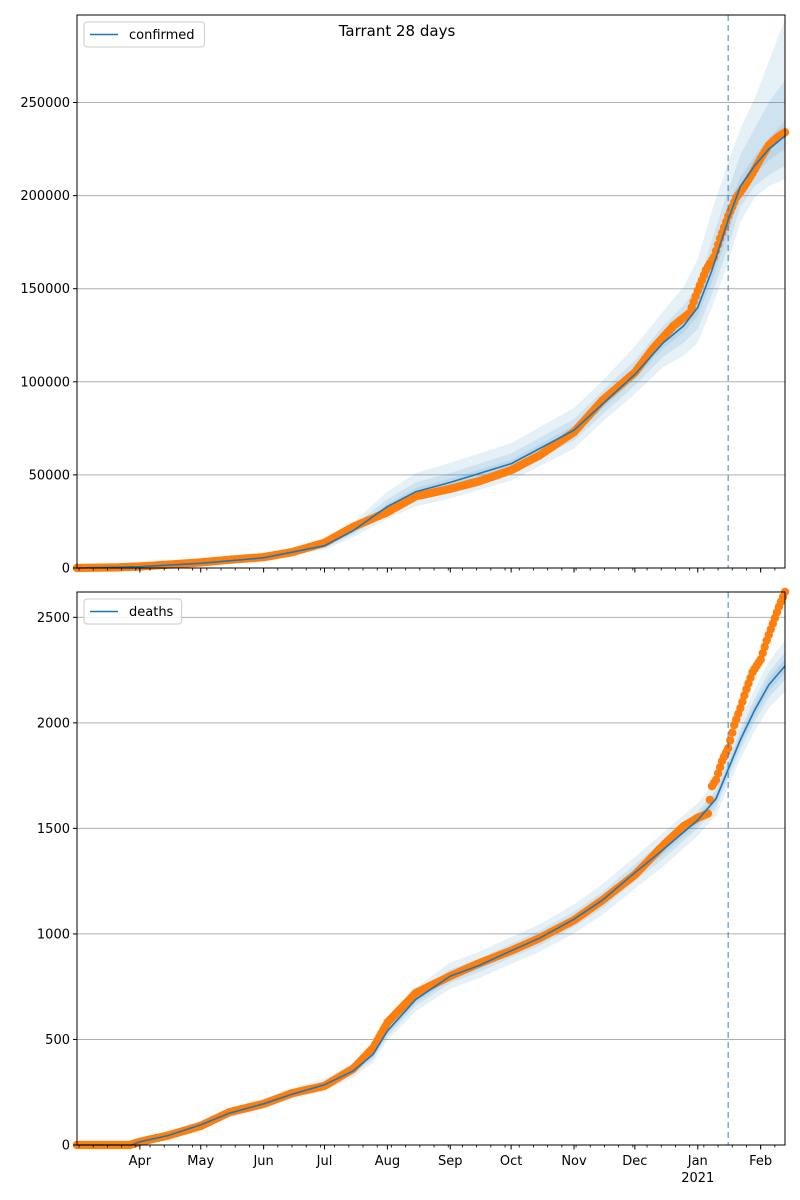  What do you see at coordinates (397, 31) in the screenshot?
I see `figure-title: Tarrant 28 days` at bounding box center [397, 31].